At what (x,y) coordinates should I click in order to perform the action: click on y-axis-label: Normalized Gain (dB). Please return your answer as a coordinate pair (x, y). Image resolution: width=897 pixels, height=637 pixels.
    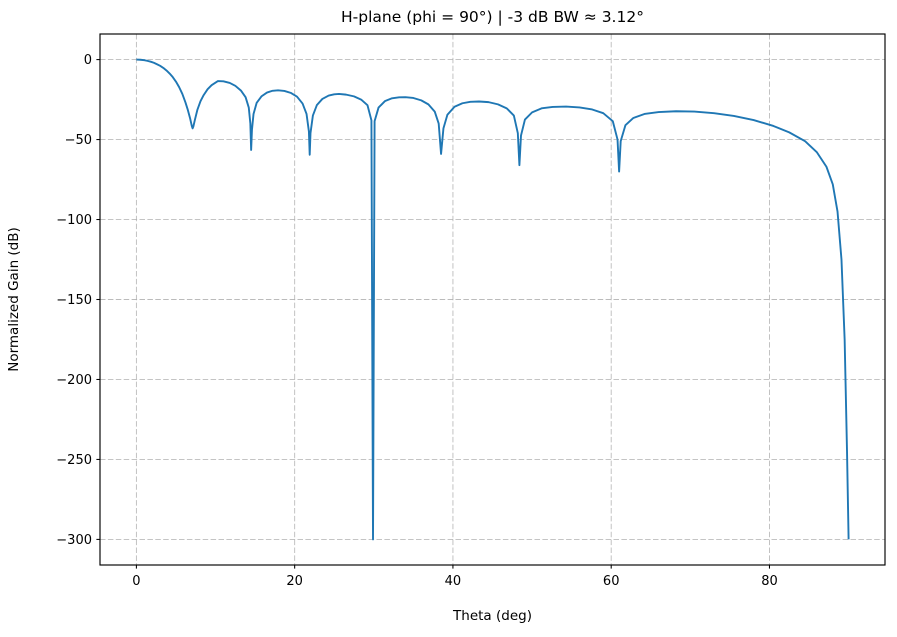
    Looking at the image, I should click on (14, 299).